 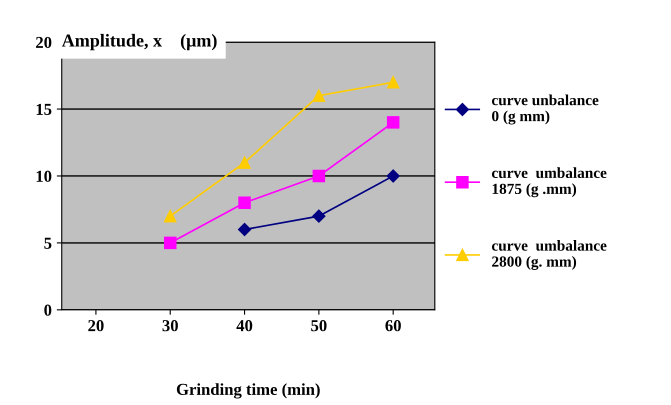 What do you see at coordinates (248, 391) in the screenshot?
I see `x-axis-title: Grinding time (min)` at bounding box center [248, 391].